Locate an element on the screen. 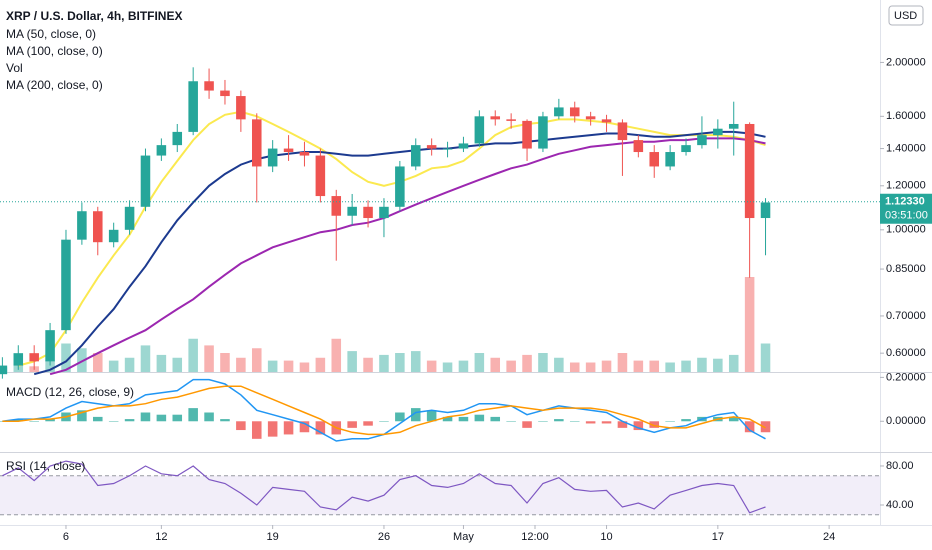 This screenshot has height=550, width=932. chart-title: XRP / U.S. Dollar, 4h, BITFINEX is located at coordinates (94, 16).